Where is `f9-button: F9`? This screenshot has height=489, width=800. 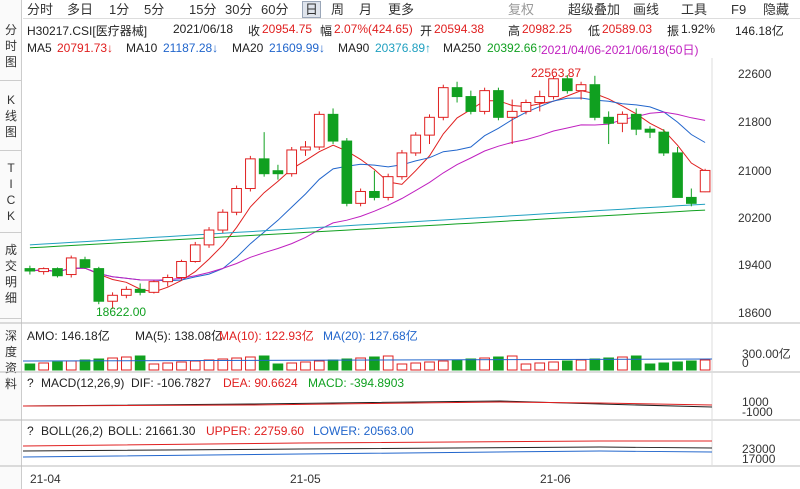 f9-button: F9 is located at coordinates (739, 9).